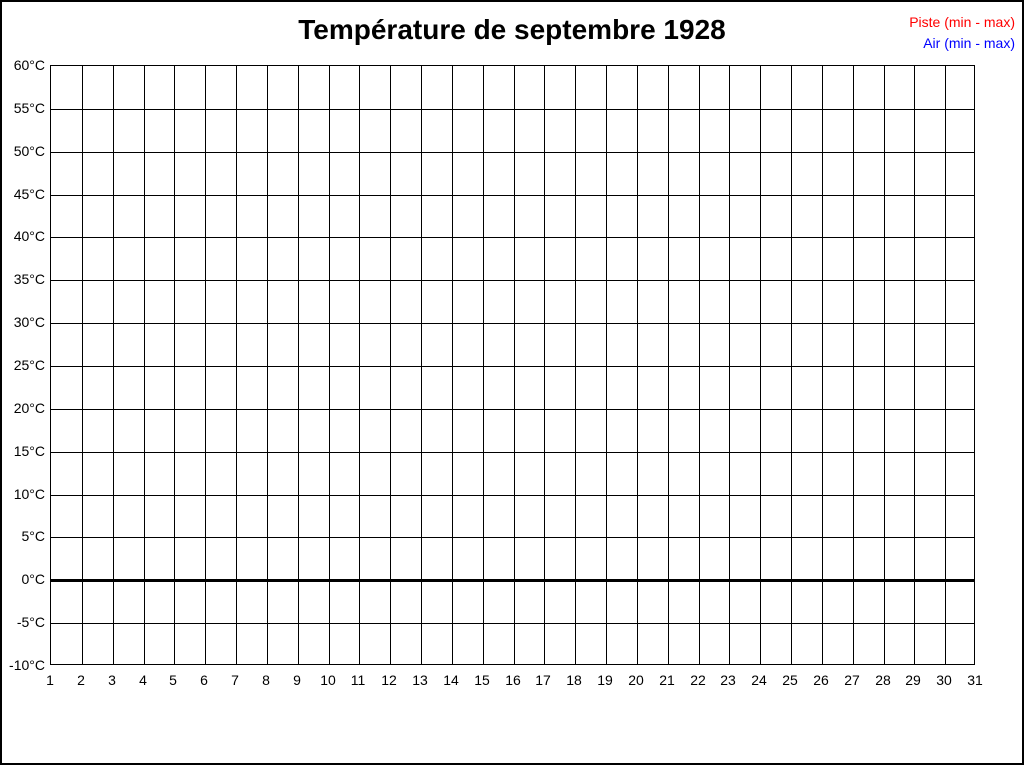  Describe the element at coordinates (962, 33) in the screenshot. I see `legend: Piste (min - max) Air (min - max)` at that location.